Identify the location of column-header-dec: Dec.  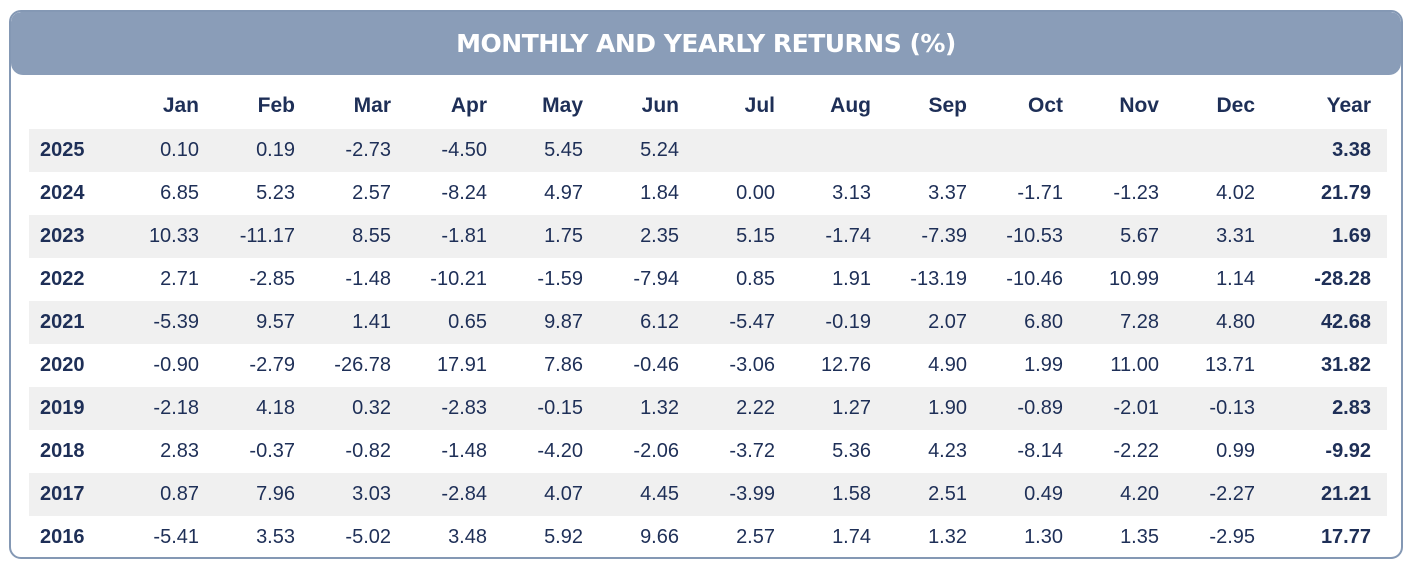
(1235, 105).